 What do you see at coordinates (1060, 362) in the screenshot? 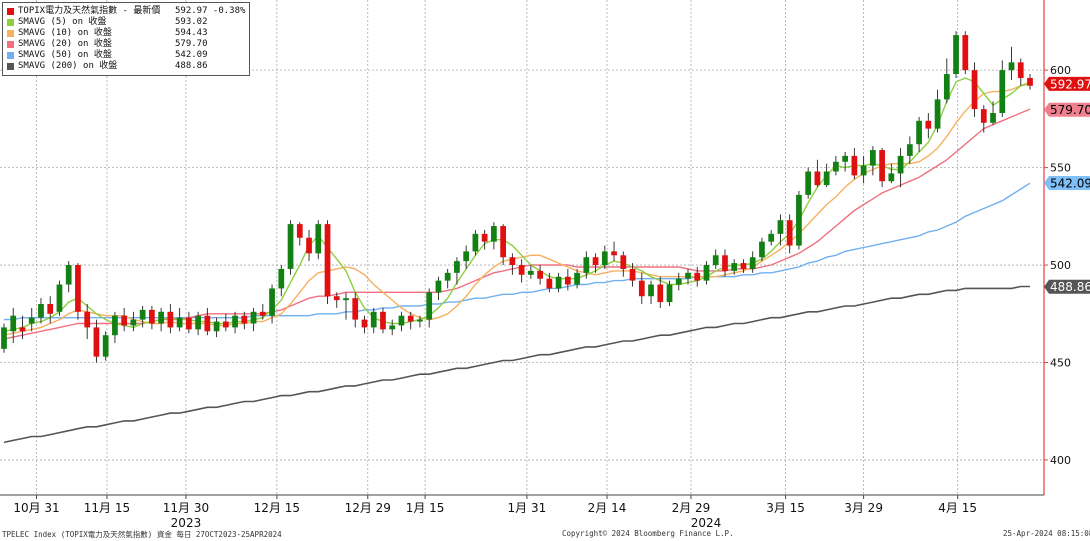
I see `y-tick-label: 450` at bounding box center [1060, 362].